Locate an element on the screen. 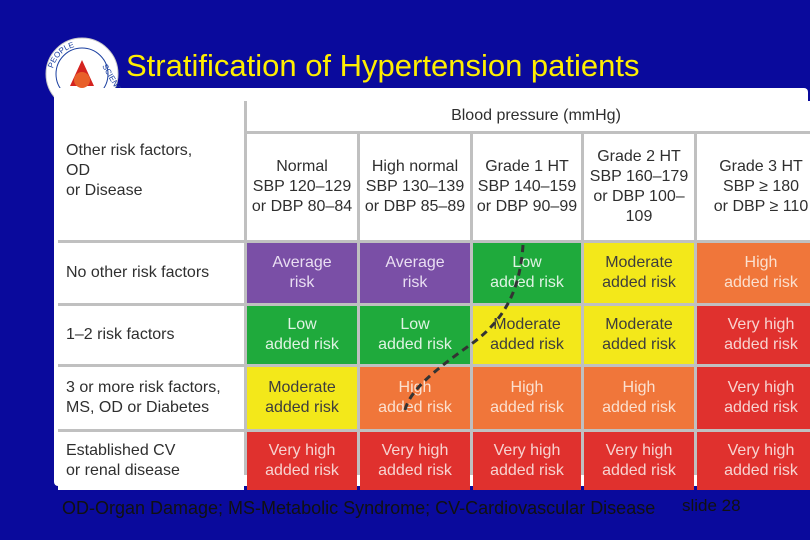 The width and height of the screenshot is (810, 540). column-header-grade-3: Grade 3 HT SBP ≥ 180 or DBP ≥ 110 is located at coordinates (753, 187).